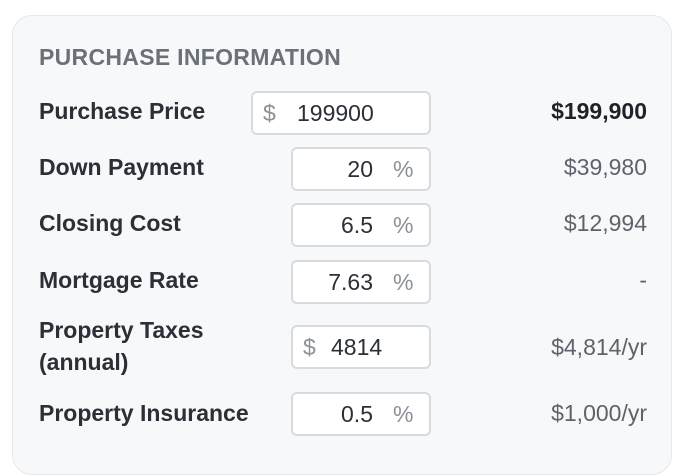 This screenshot has height=475, width=690. I want to click on property-taxes-field: $, so click(361, 347).